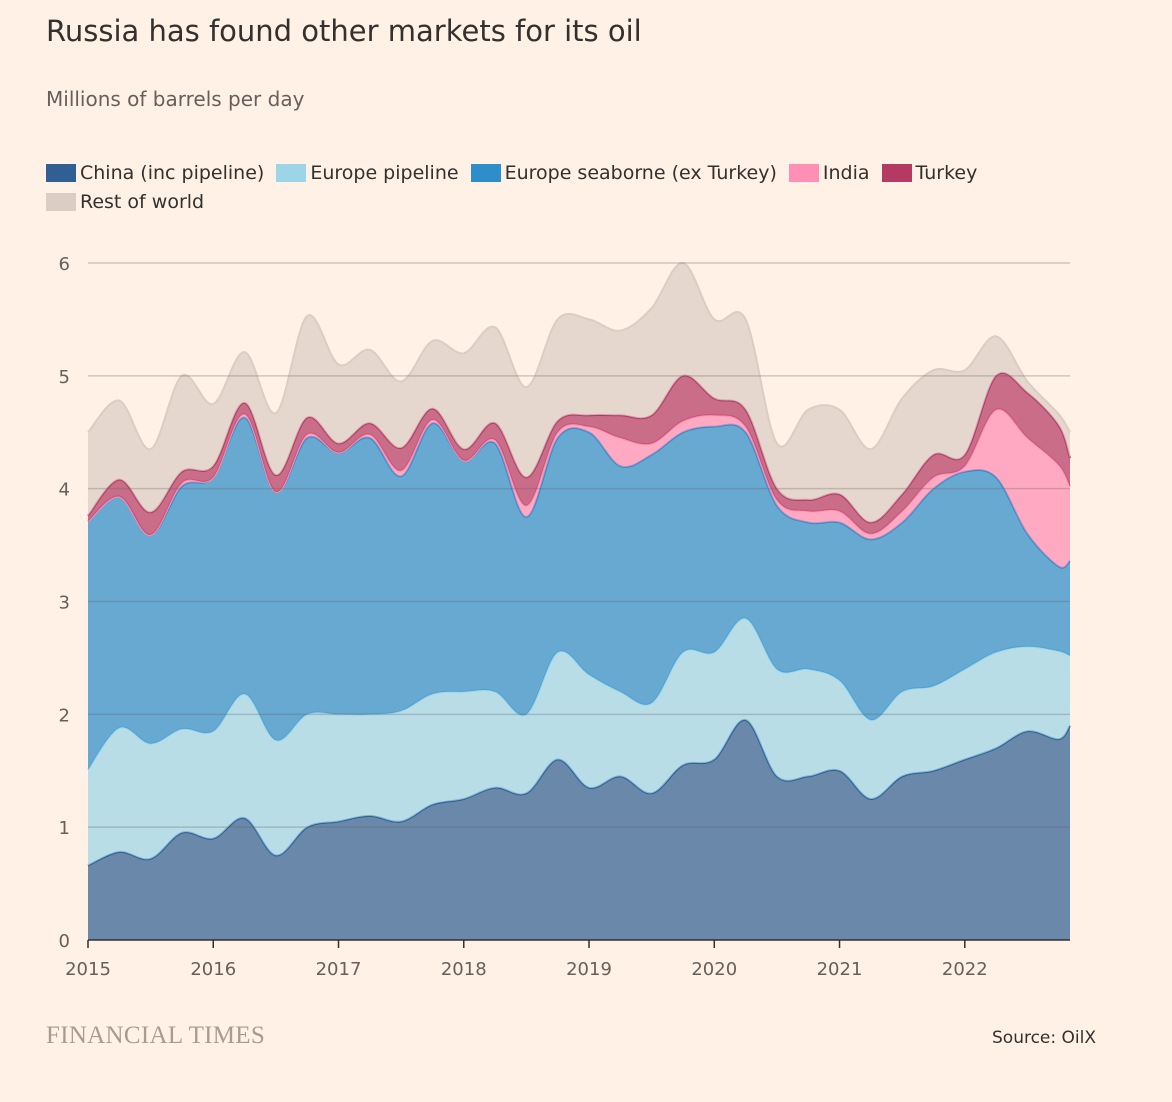 Image resolution: width=1172 pixels, height=1102 pixels. What do you see at coordinates (64, 264) in the screenshot?
I see `y-tick-label: 6` at bounding box center [64, 264].